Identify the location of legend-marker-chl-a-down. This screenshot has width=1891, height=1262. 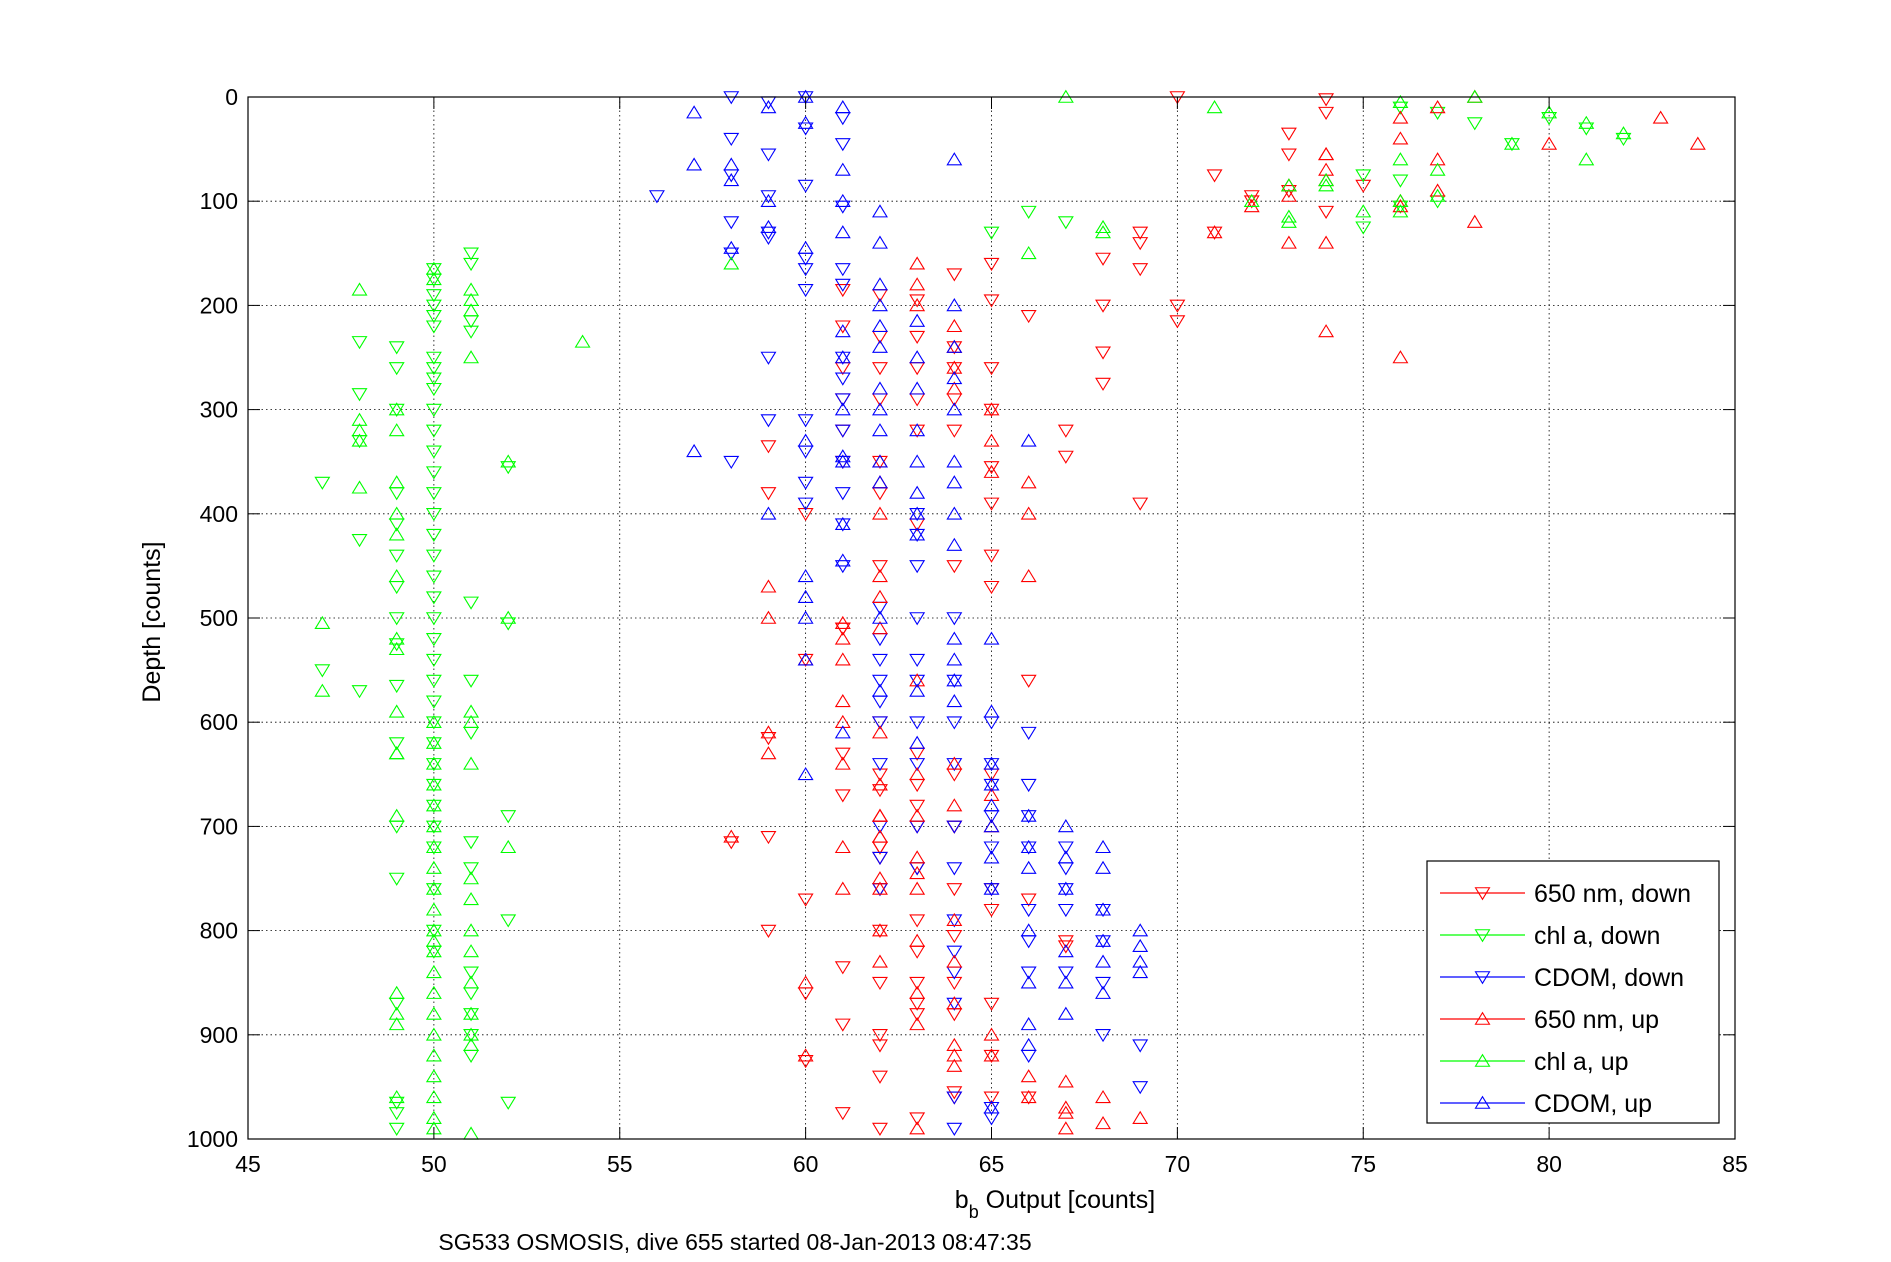
(1482, 936).